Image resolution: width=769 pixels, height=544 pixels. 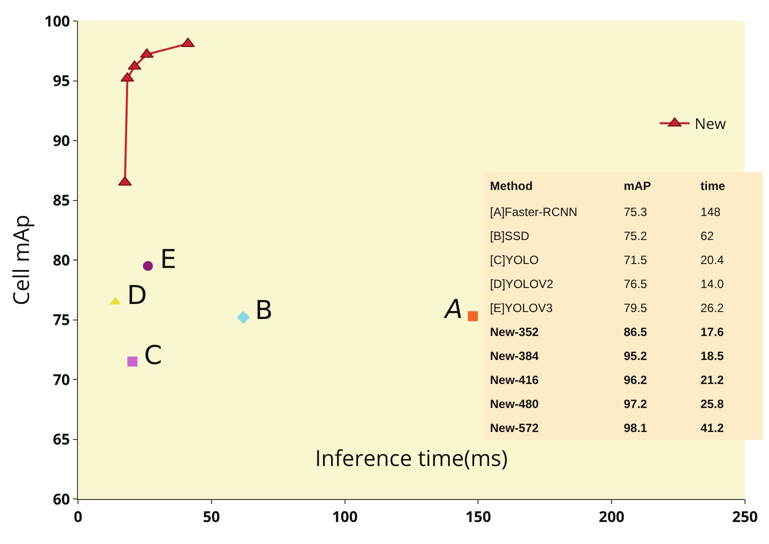 I want to click on series-label: C, so click(x=153, y=356).